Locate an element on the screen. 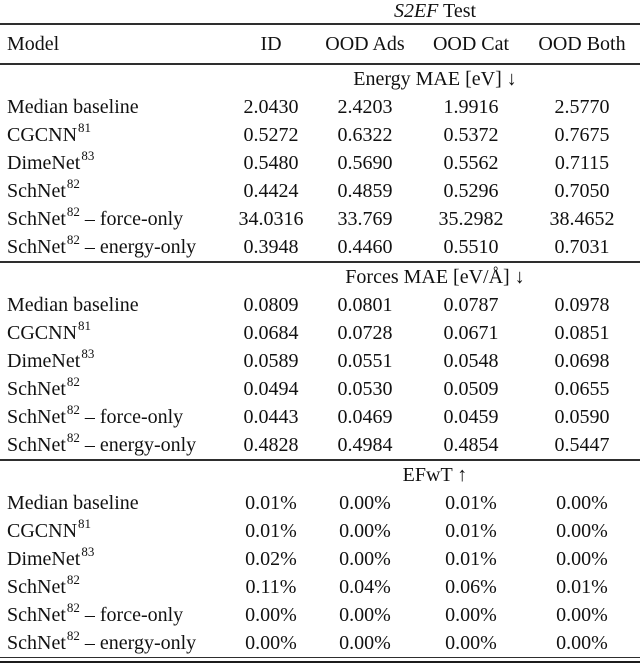  col-header-model: Model is located at coordinates (115, 44).